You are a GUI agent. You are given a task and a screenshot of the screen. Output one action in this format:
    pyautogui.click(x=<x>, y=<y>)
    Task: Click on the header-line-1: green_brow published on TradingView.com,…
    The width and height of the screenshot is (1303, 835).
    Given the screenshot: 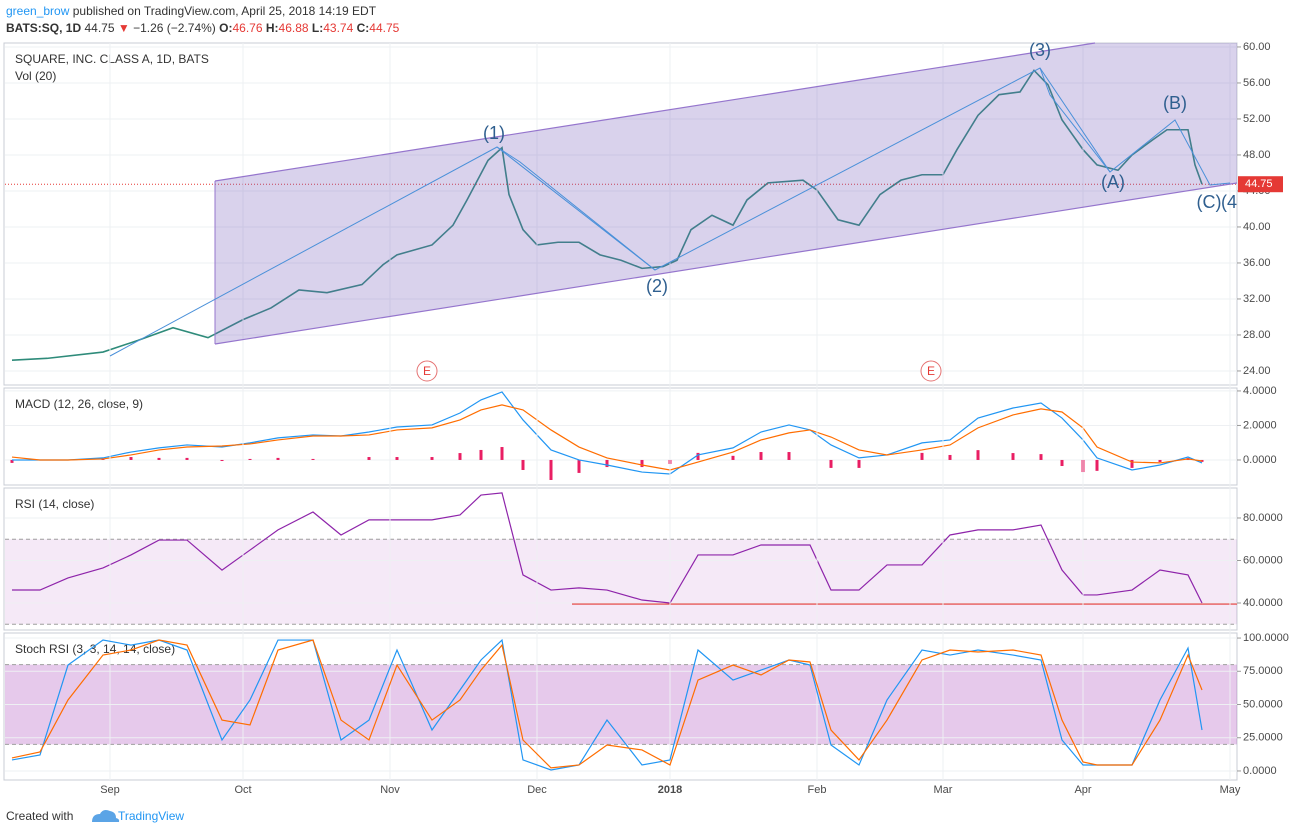 What is the action you would take?
    pyautogui.click(x=191, y=11)
    